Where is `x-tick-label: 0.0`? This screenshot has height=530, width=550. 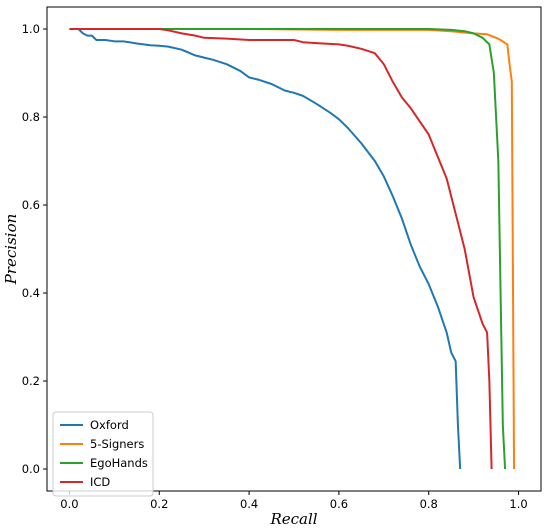 x-tick-label: 0.0 is located at coordinates (69, 504).